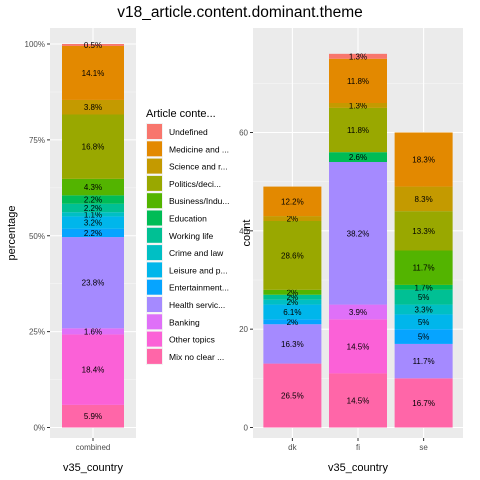 The image size is (480, 480). I want to click on segment-label: 1.6%, so click(93, 331).